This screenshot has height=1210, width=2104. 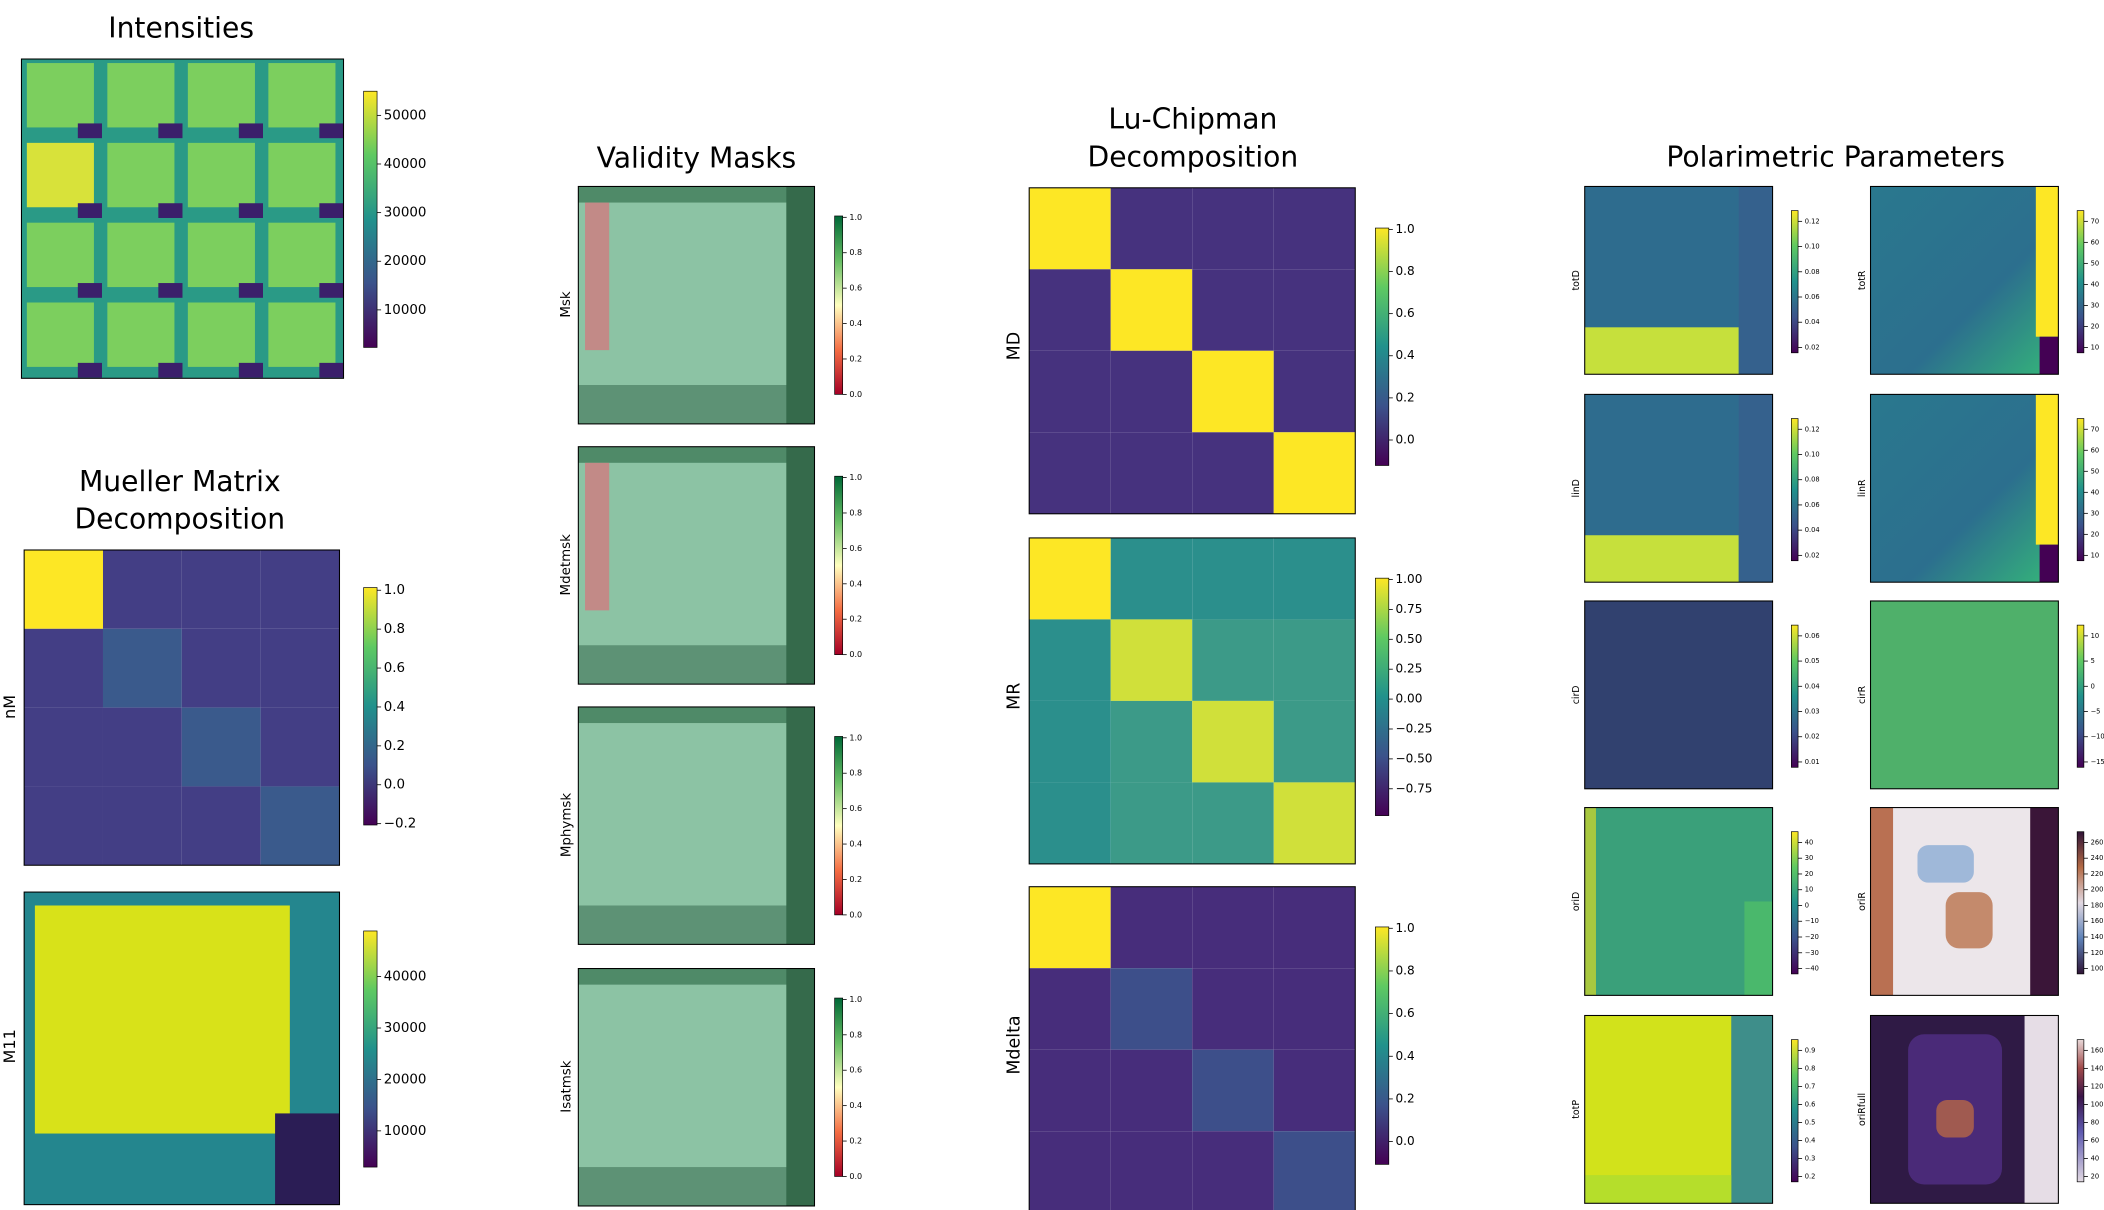 I want to click on colorbar-tick-label: 50, so click(x=2095, y=263).